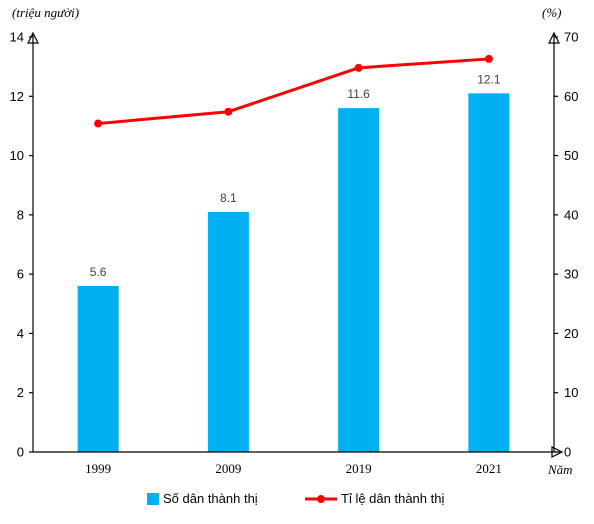  I want to click on right-tick-label: 10, so click(571, 392).